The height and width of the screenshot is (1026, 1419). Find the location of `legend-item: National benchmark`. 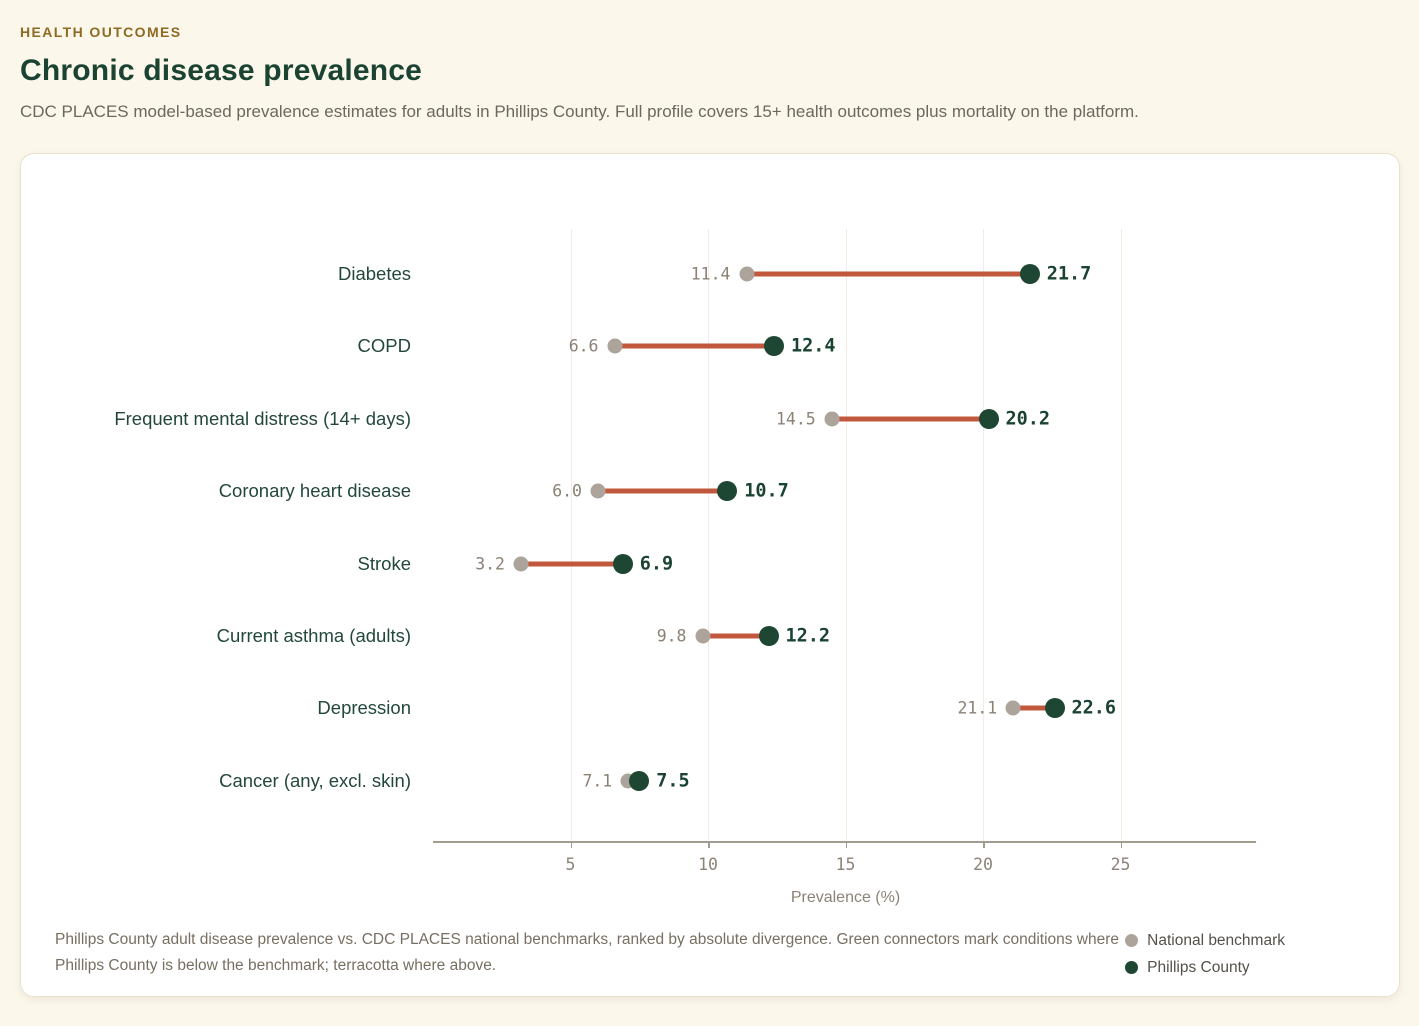

legend-item: National benchmark is located at coordinates (1205, 940).